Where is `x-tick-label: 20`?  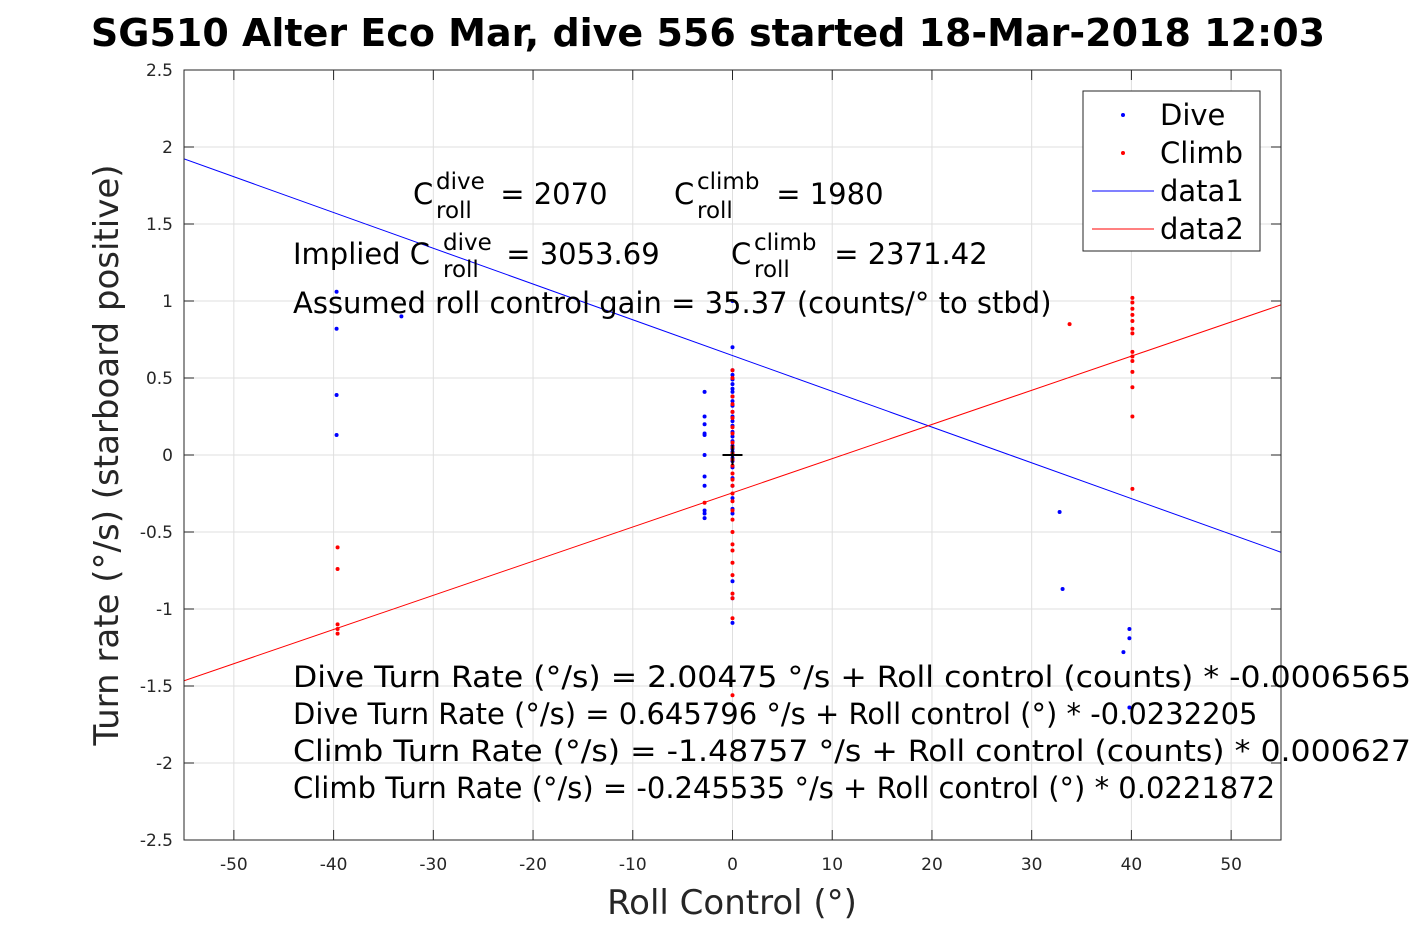 x-tick-label: 20 is located at coordinates (932, 865).